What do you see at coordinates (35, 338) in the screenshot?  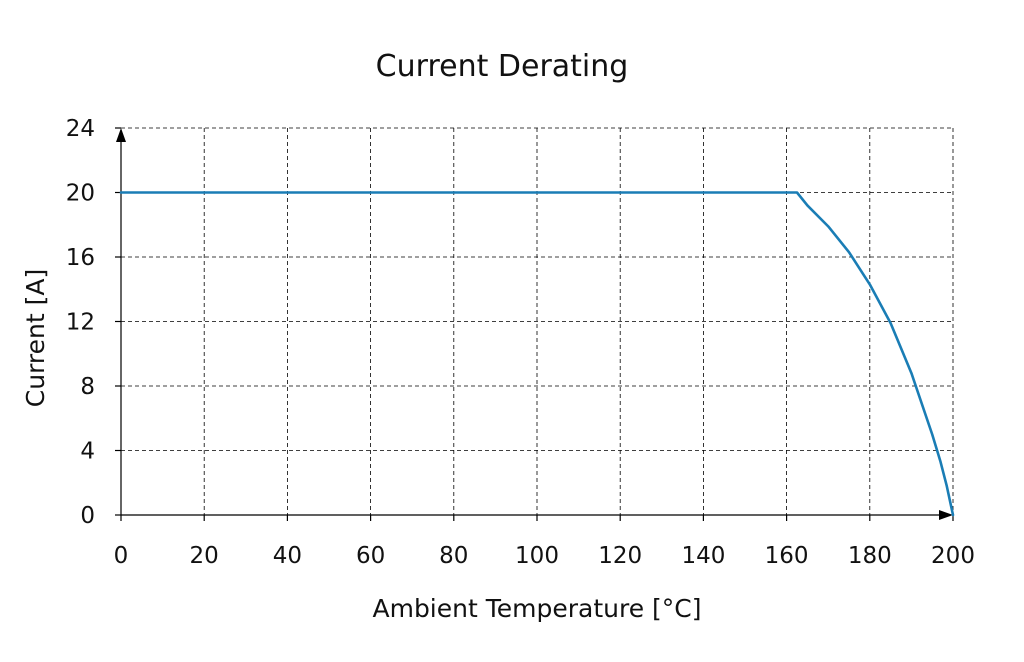 I see `y-axis-label: Current [A]` at bounding box center [35, 338].